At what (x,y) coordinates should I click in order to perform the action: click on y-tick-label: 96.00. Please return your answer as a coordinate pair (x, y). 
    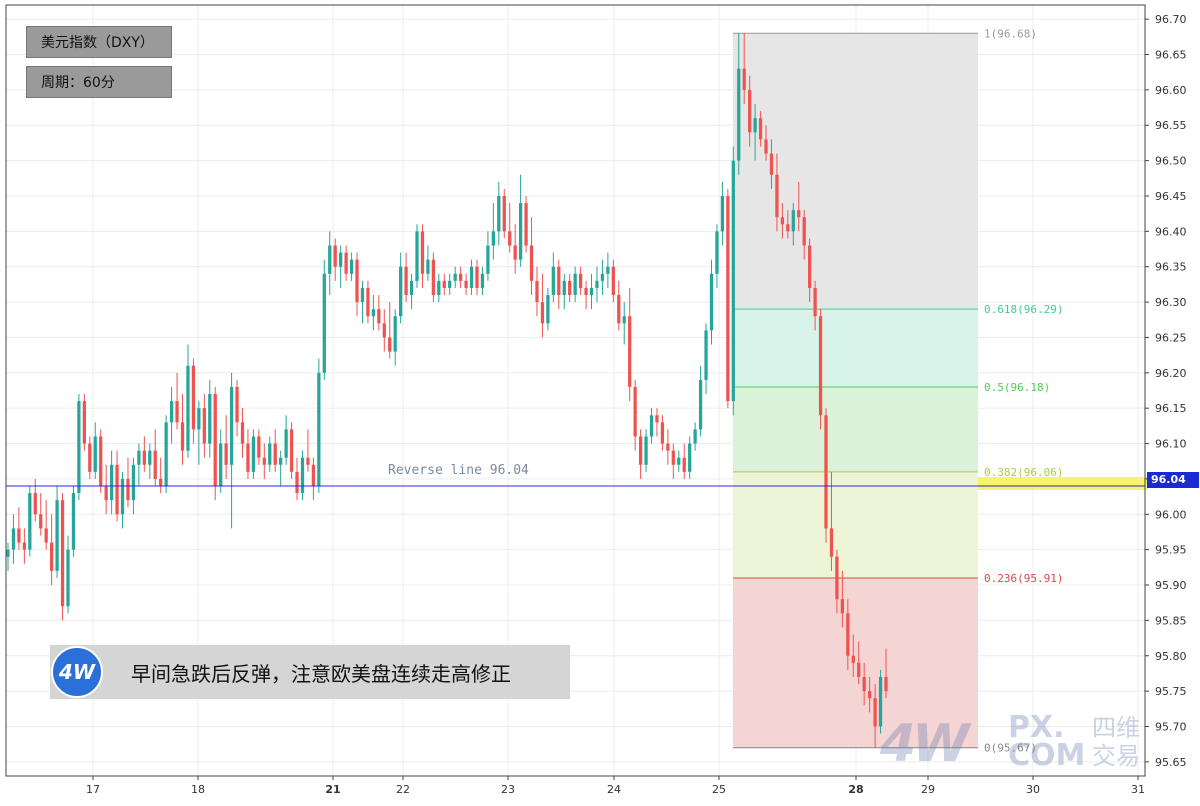
    Looking at the image, I should click on (1171, 514).